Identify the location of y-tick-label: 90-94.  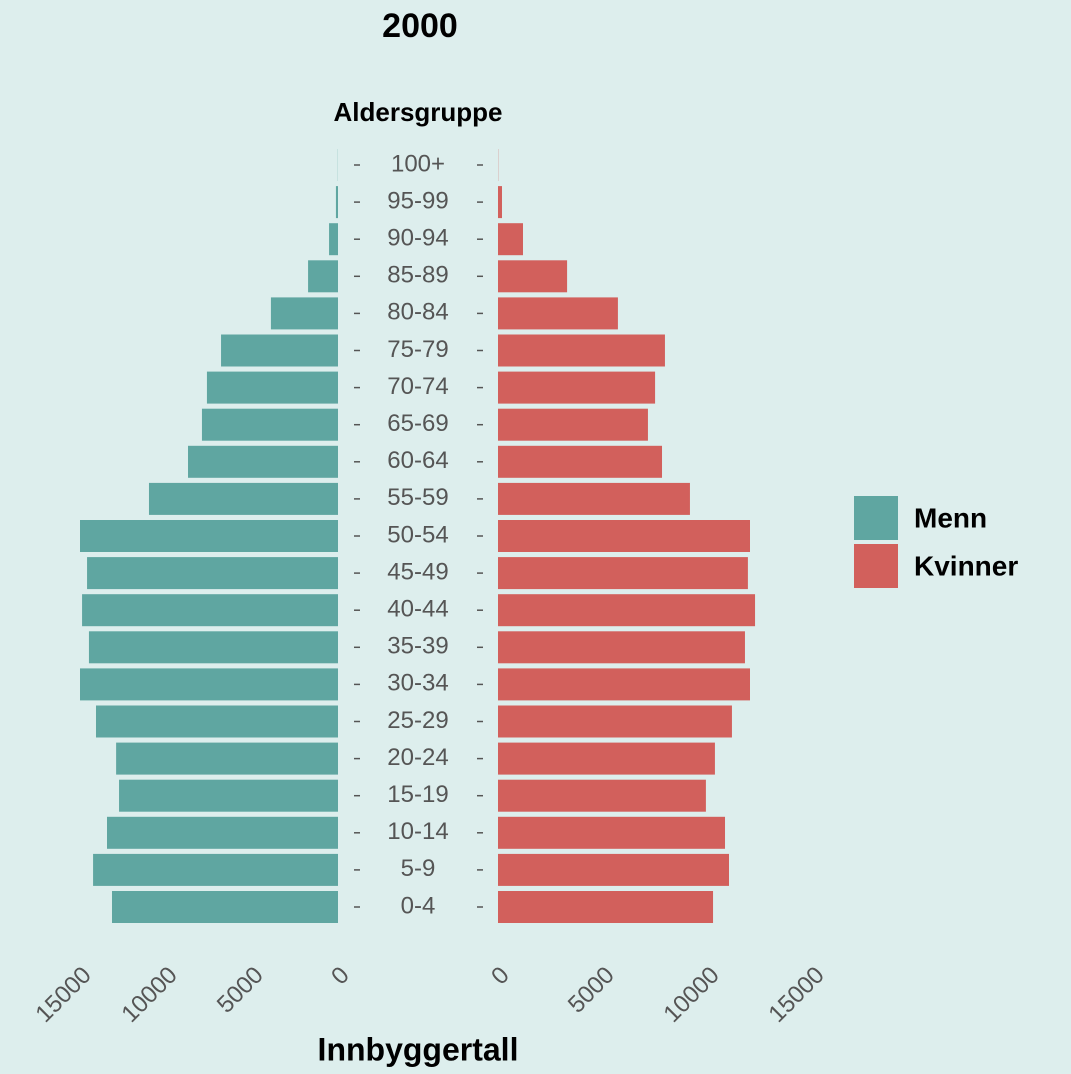
(417, 238).